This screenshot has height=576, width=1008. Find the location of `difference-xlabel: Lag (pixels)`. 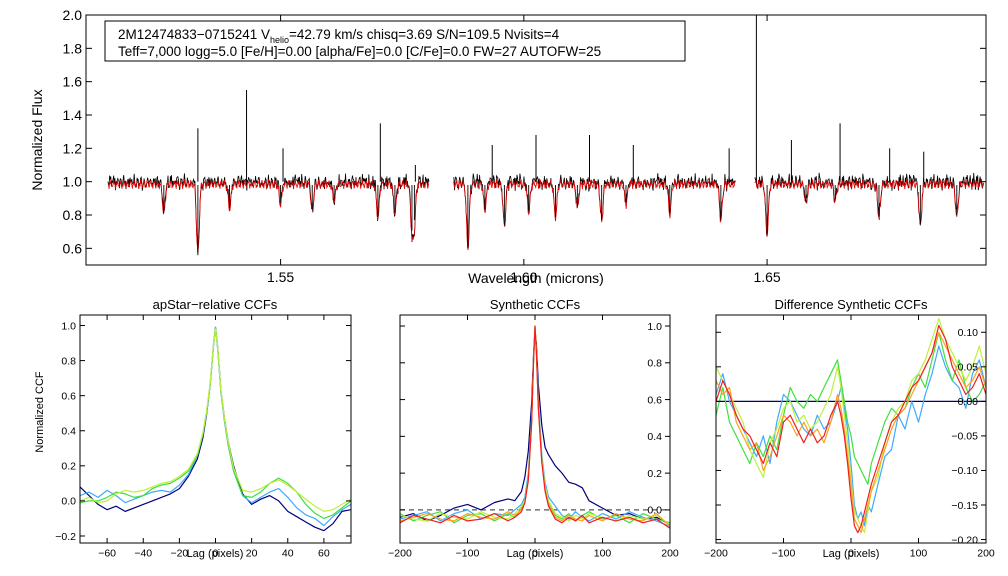

difference-xlabel: Lag (pixels) is located at coordinates (851, 554).